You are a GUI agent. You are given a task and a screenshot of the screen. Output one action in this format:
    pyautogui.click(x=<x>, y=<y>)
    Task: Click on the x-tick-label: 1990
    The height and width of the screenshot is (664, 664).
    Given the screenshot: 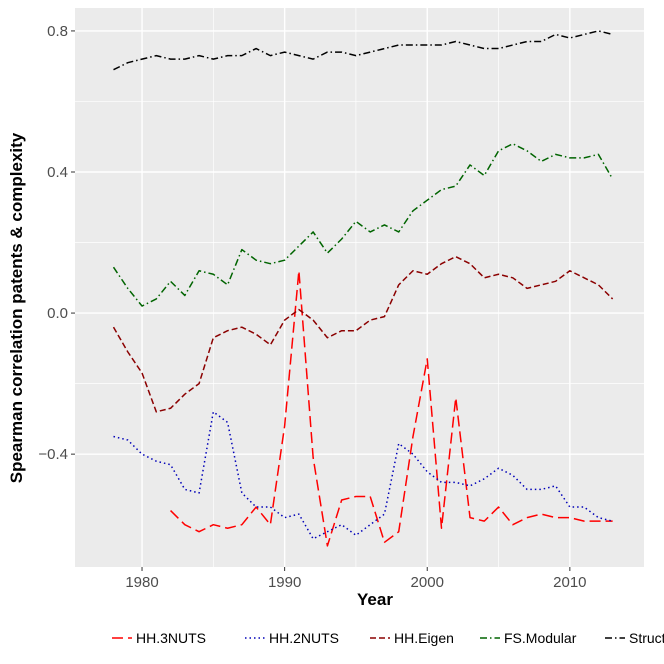 What is the action you would take?
    pyautogui.click(x=284, y=582)
    